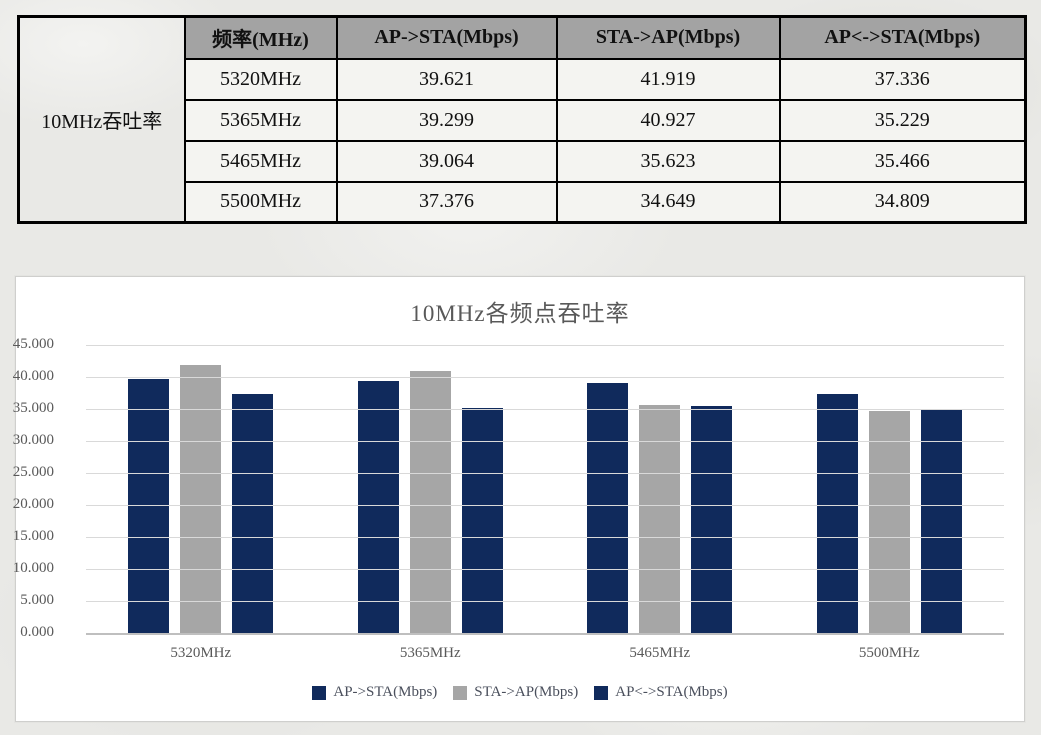 This screenshot has height=735, width=1041. Describe the element at coordinates (902, 202) in the screenshot. I see `table-cell: 34.809` at that location.